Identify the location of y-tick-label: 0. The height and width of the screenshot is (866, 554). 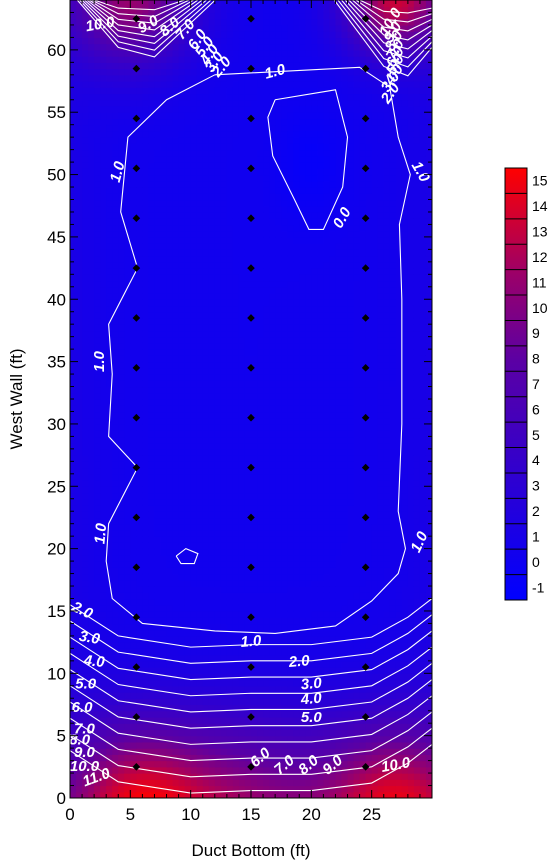
(61, 798).